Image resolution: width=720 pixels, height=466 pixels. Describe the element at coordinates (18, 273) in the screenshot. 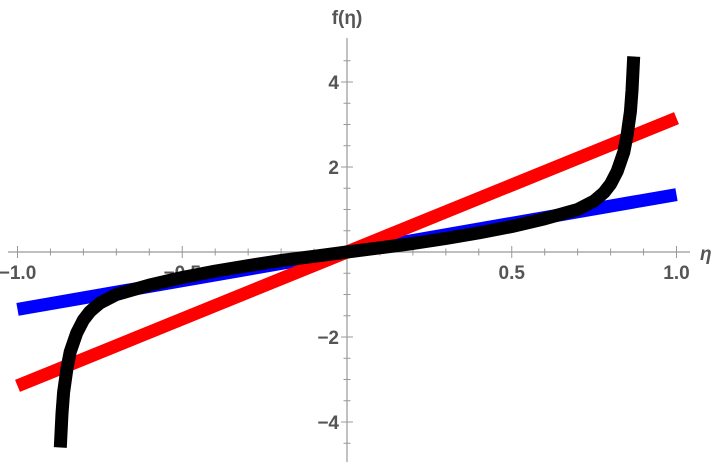

I see `x-tick-label: −1.0` at that location.